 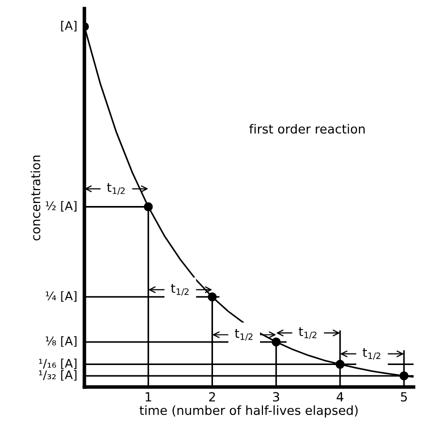 I want to click on x-tick-label: 2, so click(x=212, y=397).